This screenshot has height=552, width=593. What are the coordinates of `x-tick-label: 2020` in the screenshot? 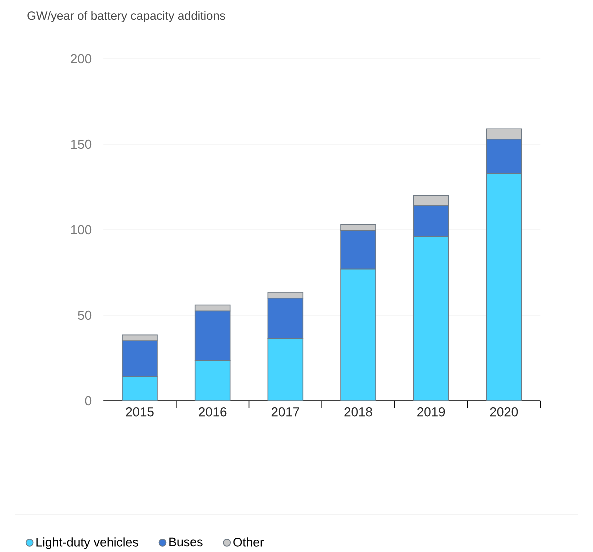 It's located at (504, 412).